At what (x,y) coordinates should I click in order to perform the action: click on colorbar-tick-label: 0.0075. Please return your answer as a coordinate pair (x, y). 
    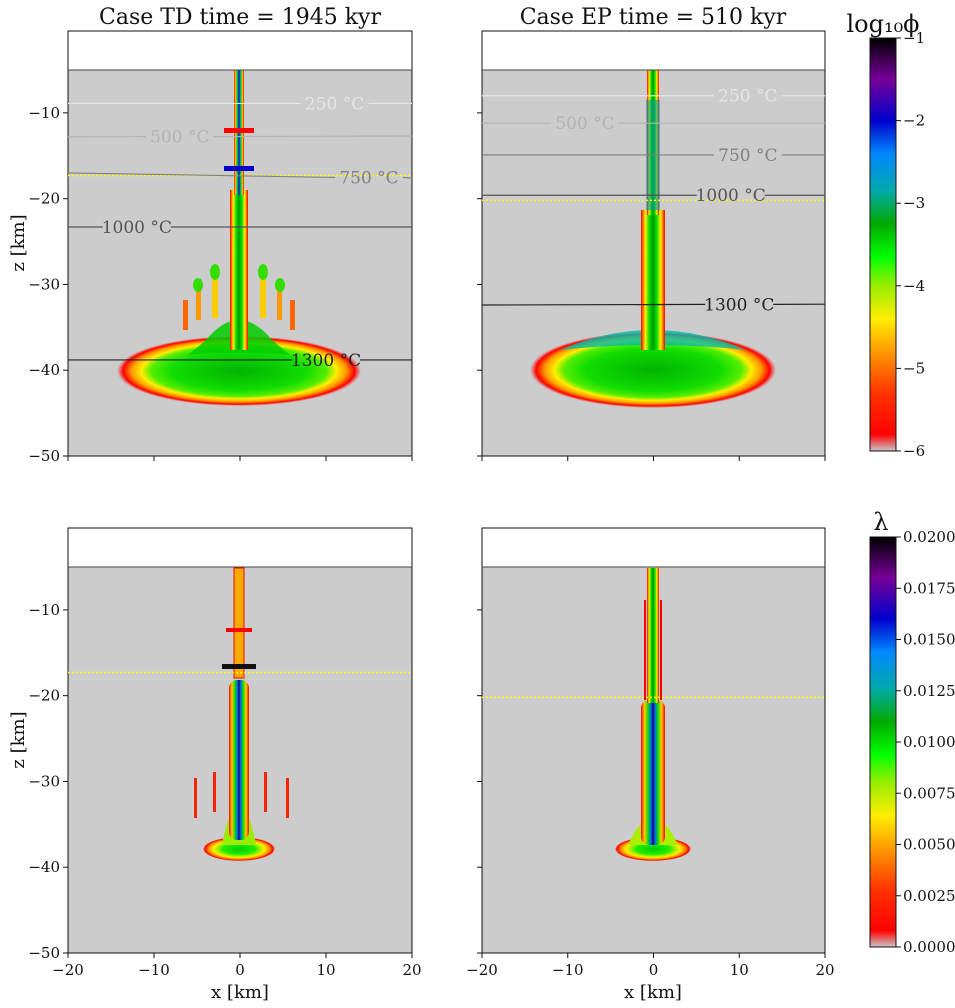
    Looking at the image, I should click on (929, 793).